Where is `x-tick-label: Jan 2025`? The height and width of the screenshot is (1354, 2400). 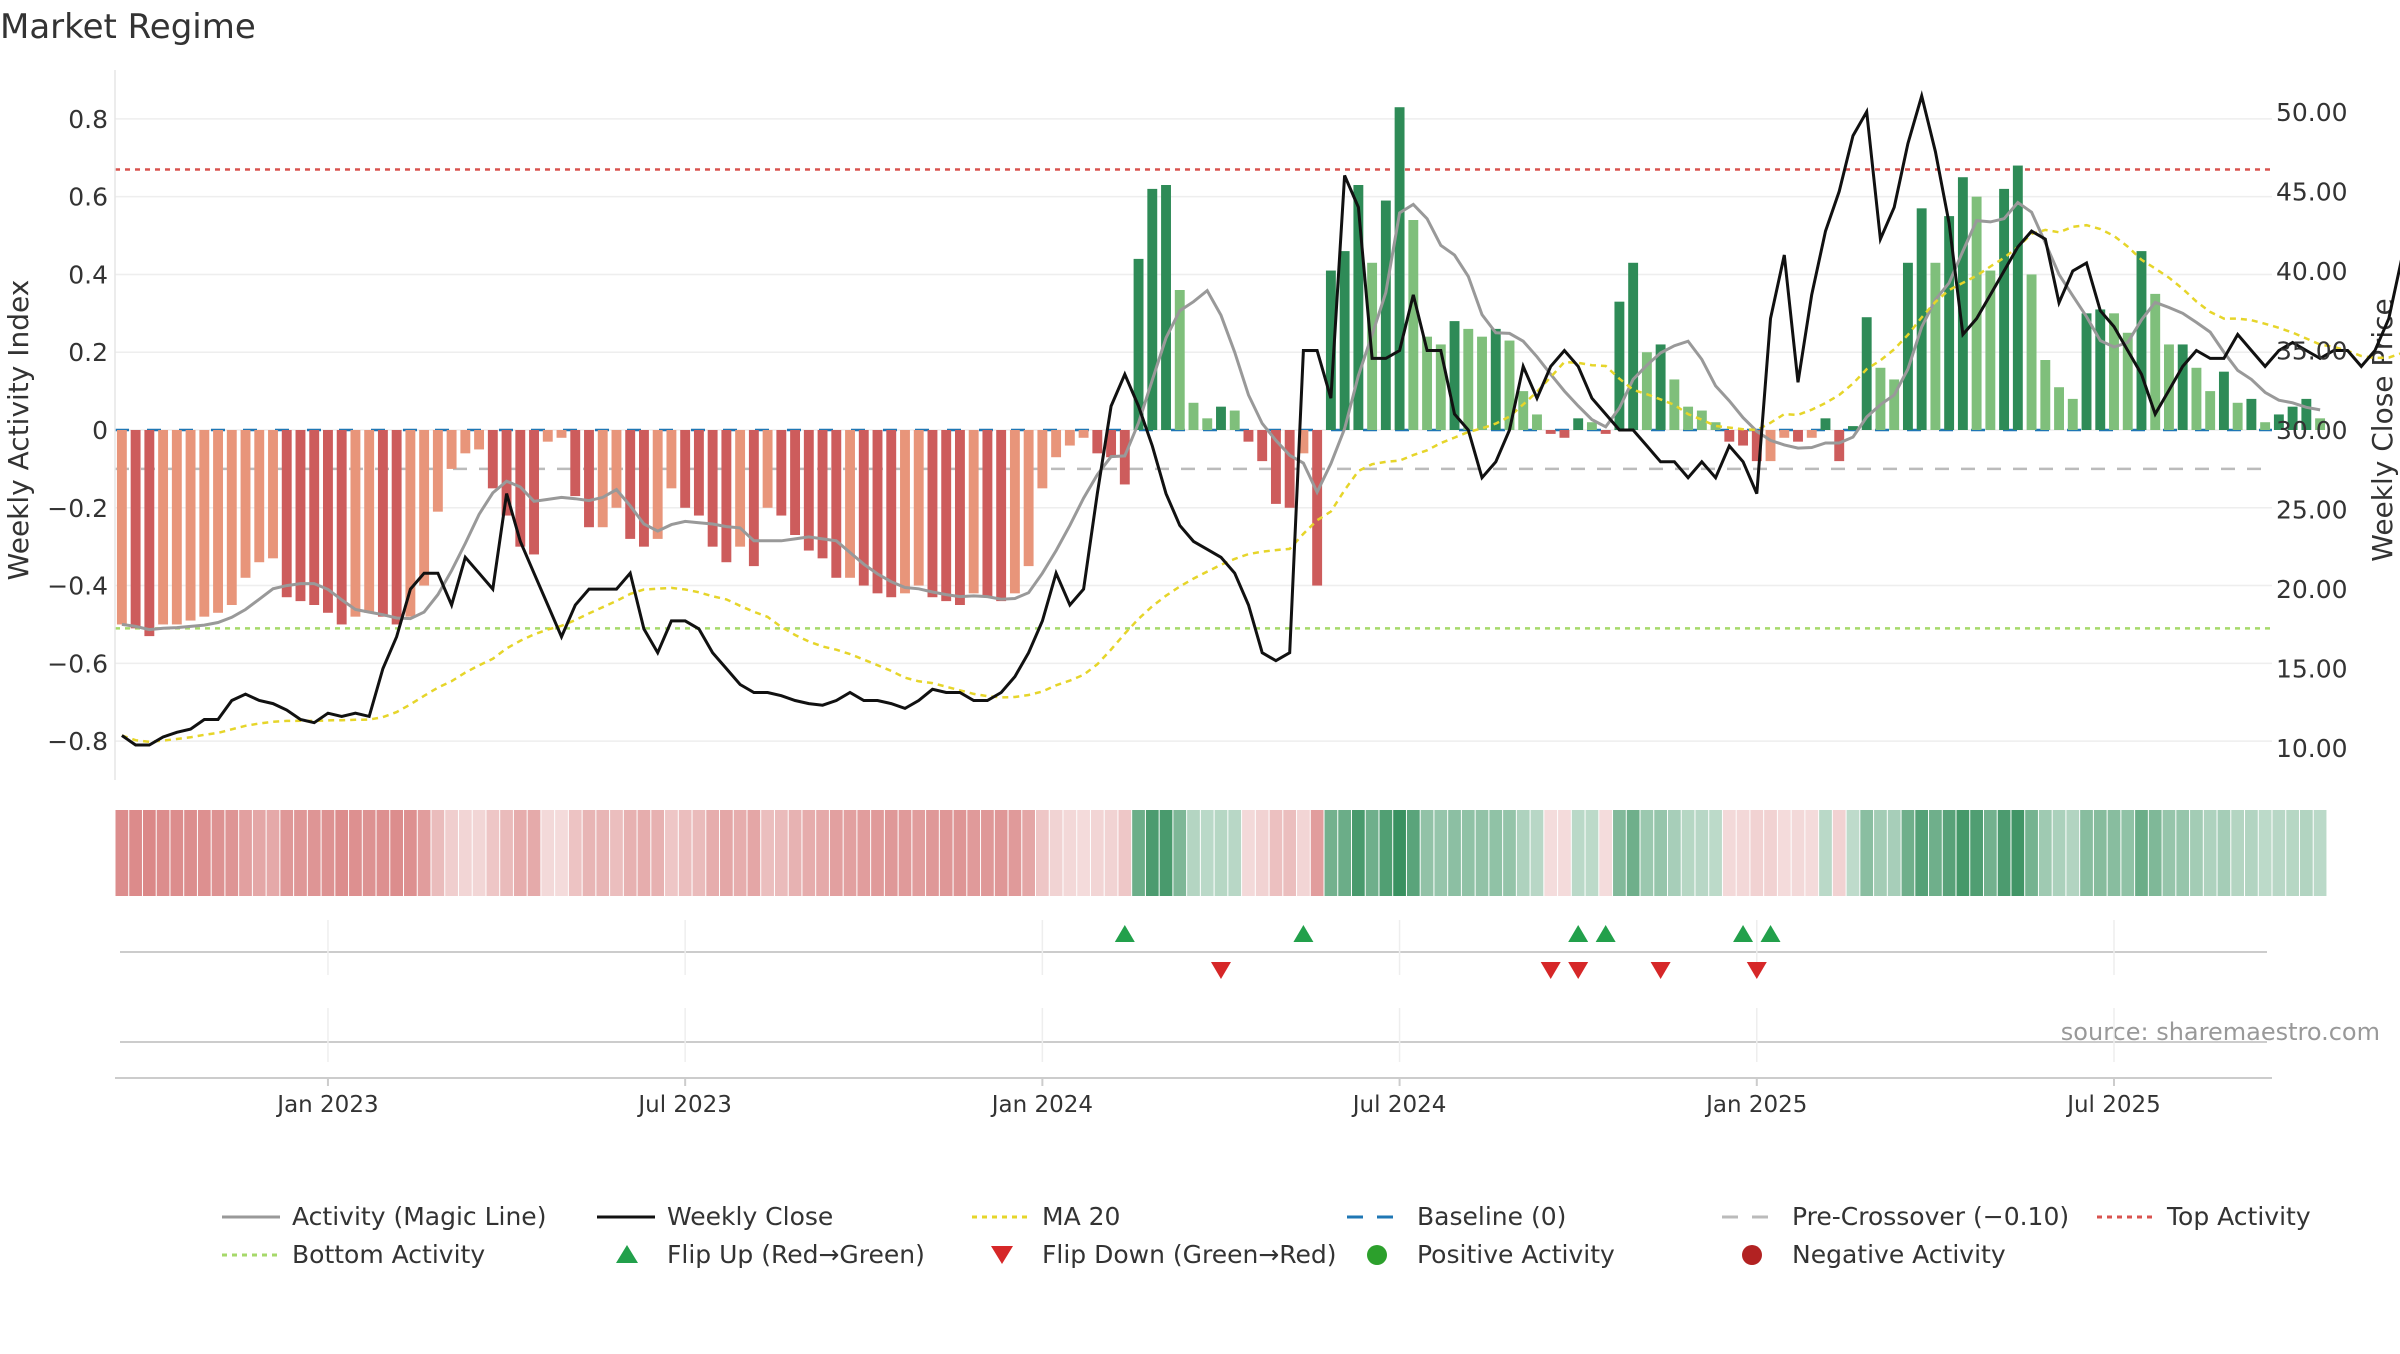 x-tick-label: Jan 2025 is located at coordinates (1755, 1105).